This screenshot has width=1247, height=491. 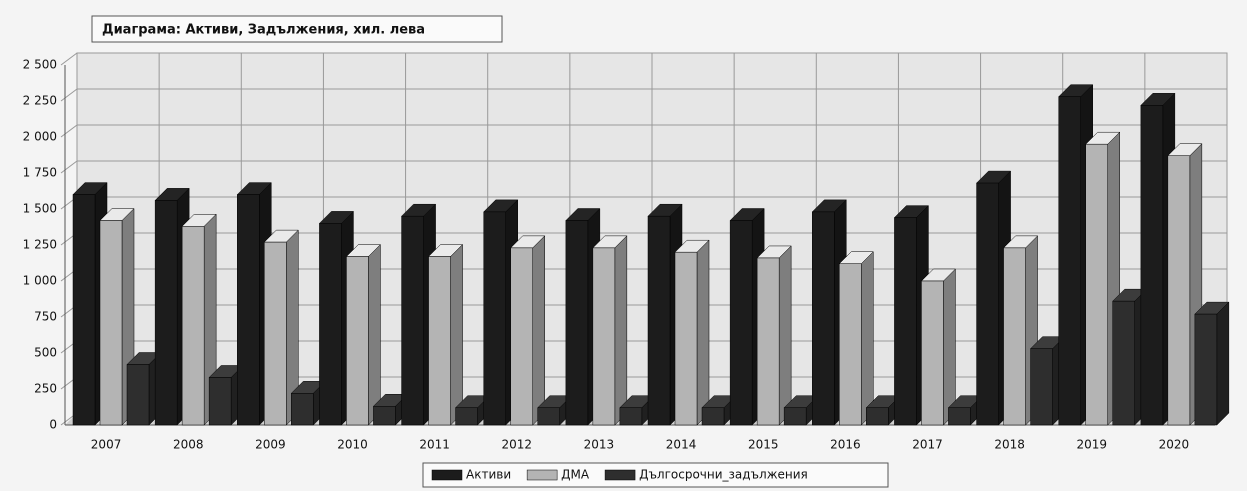 I want to click on legend-label: Активи, so click(x=488, y=475).